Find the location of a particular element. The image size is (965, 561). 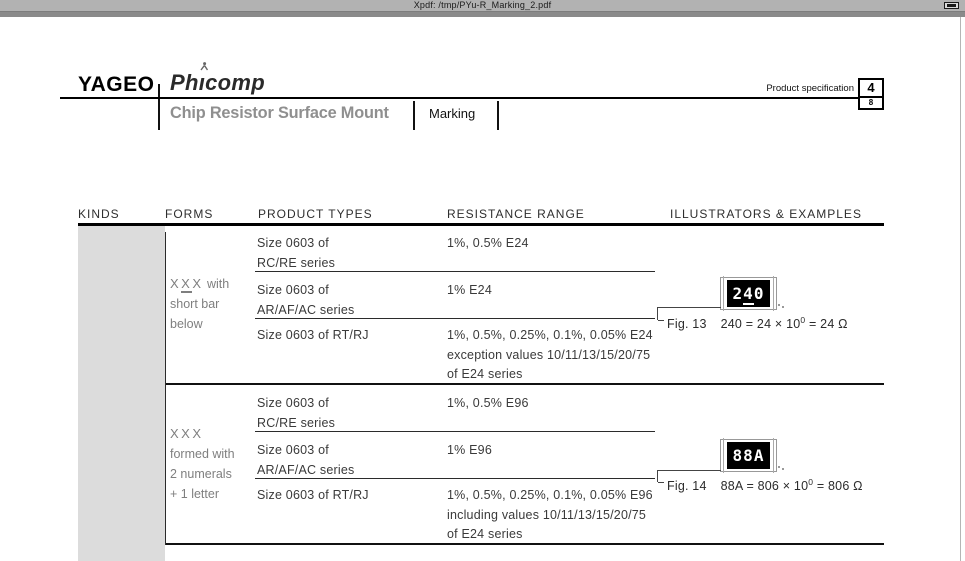

chip-body: 240 is located at coordinates (748, 293).